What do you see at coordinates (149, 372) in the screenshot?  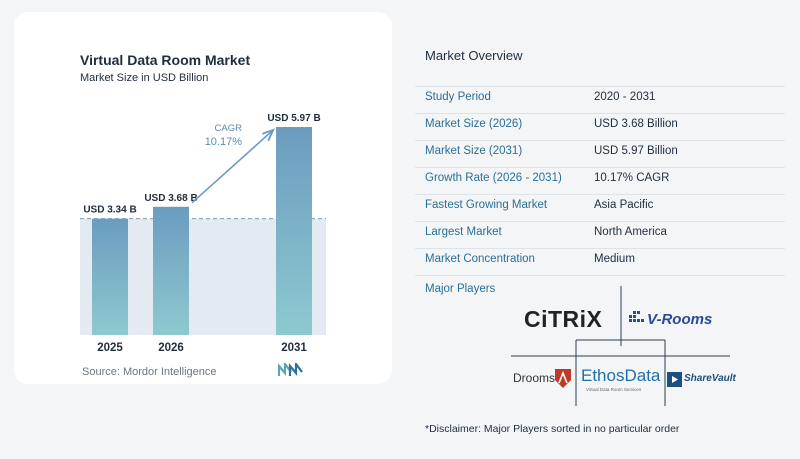 I see `source-text: Source: Mordor Intelligence` at bounding box center [149, 372].